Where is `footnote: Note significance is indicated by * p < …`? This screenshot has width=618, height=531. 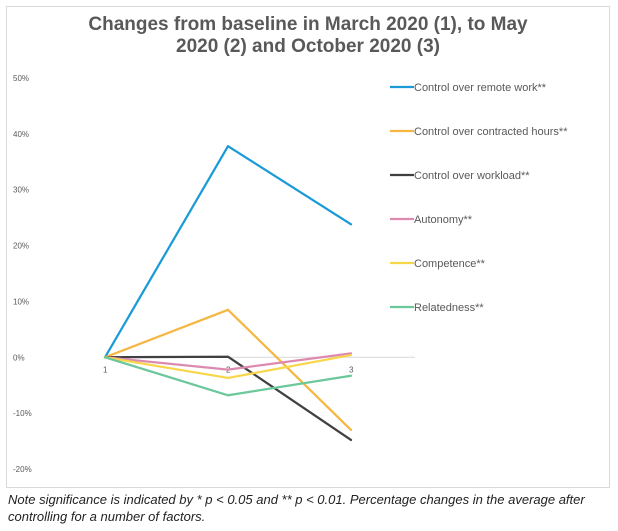
footnote: Note significance is indicated by * p < … is located at coordinates (296, 508).